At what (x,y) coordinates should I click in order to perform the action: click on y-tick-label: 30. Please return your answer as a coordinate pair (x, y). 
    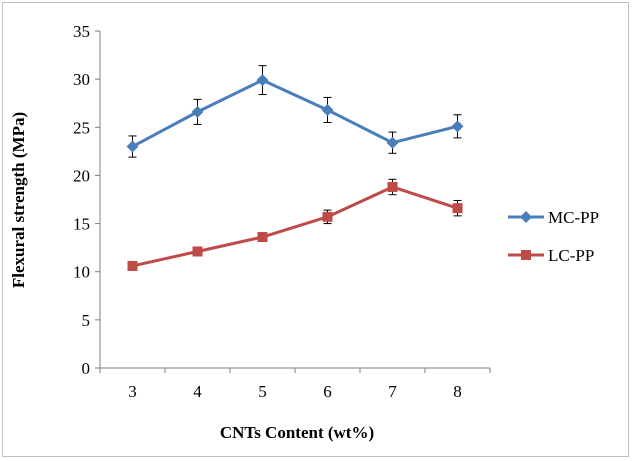
    Looking at the image, I should click on (81, 79).